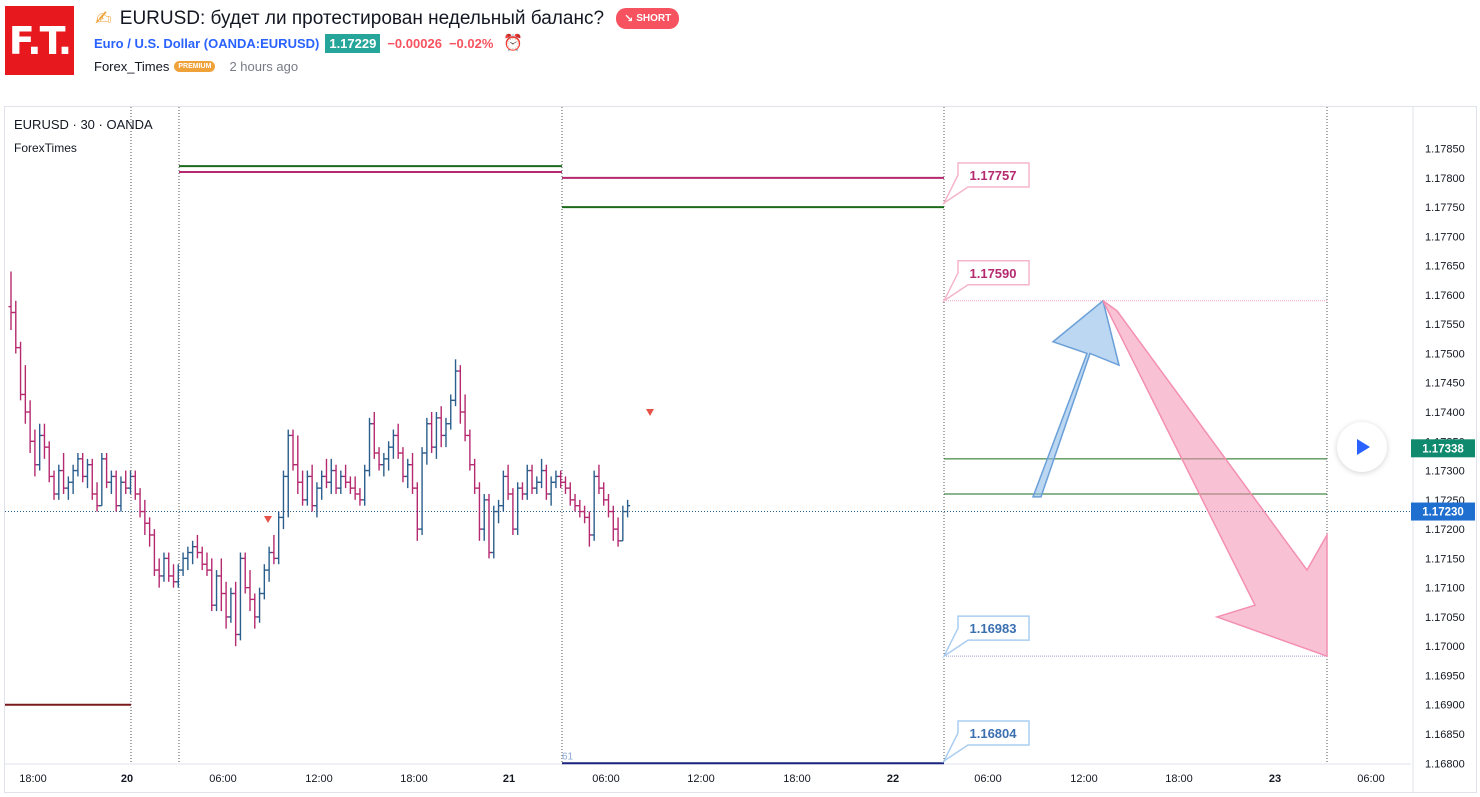  What do you see at coordinates (1443, 449) in the screenshot?
I see `marked-price-label: 1.17338` at bounding box center [1443, 449].